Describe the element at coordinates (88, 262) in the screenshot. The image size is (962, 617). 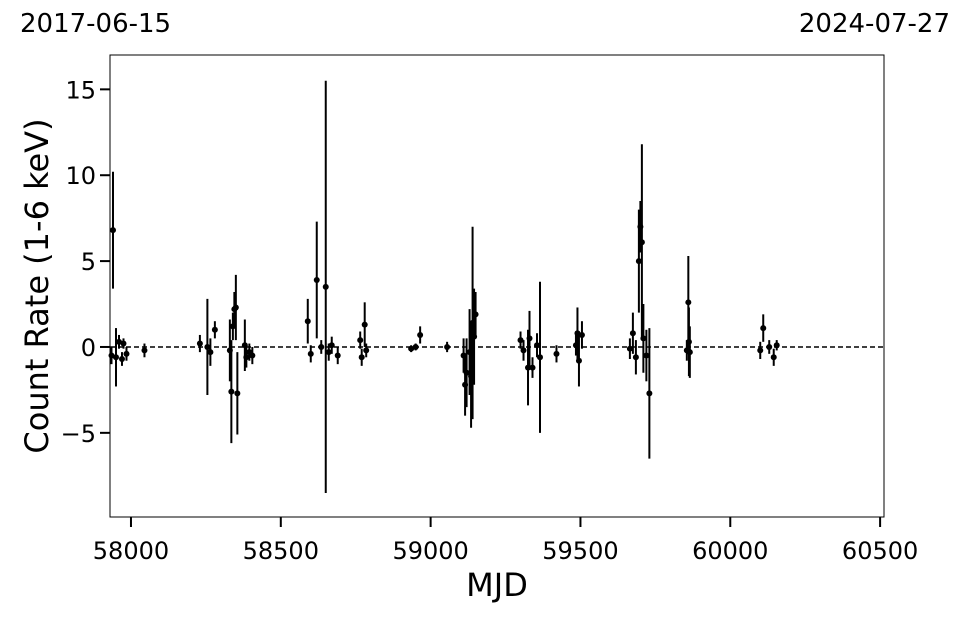
I see `y-tick-label: 5` at that location.